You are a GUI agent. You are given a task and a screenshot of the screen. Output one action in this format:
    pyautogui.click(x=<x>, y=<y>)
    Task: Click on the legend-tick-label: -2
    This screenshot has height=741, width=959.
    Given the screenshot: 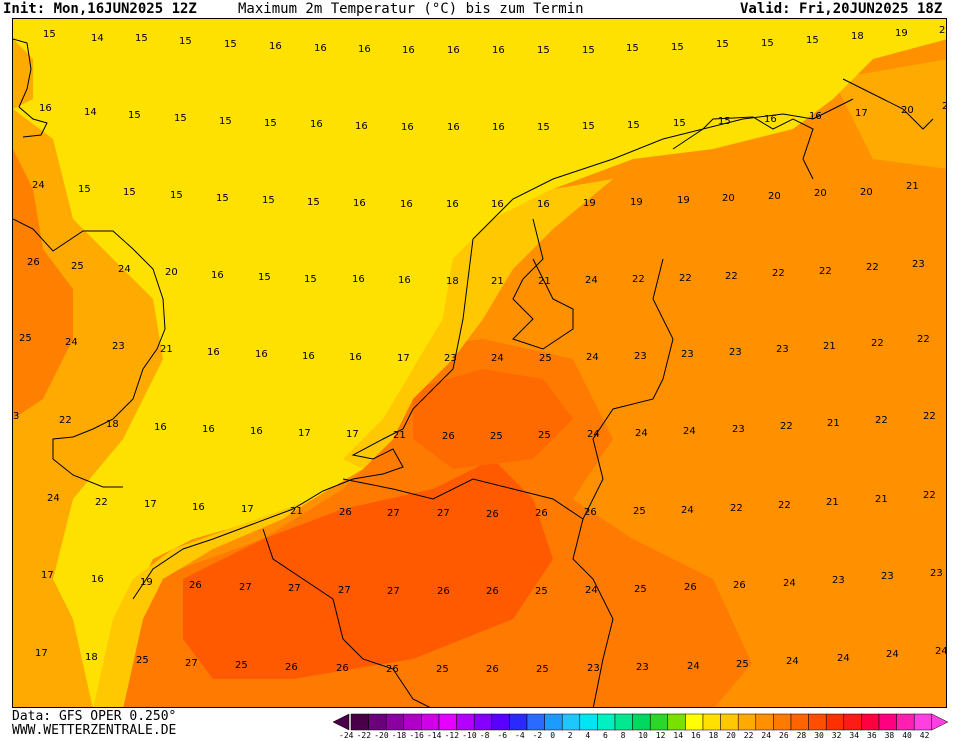 What is the action you would take?
    pyautogui.click(x=537, y=735)
    